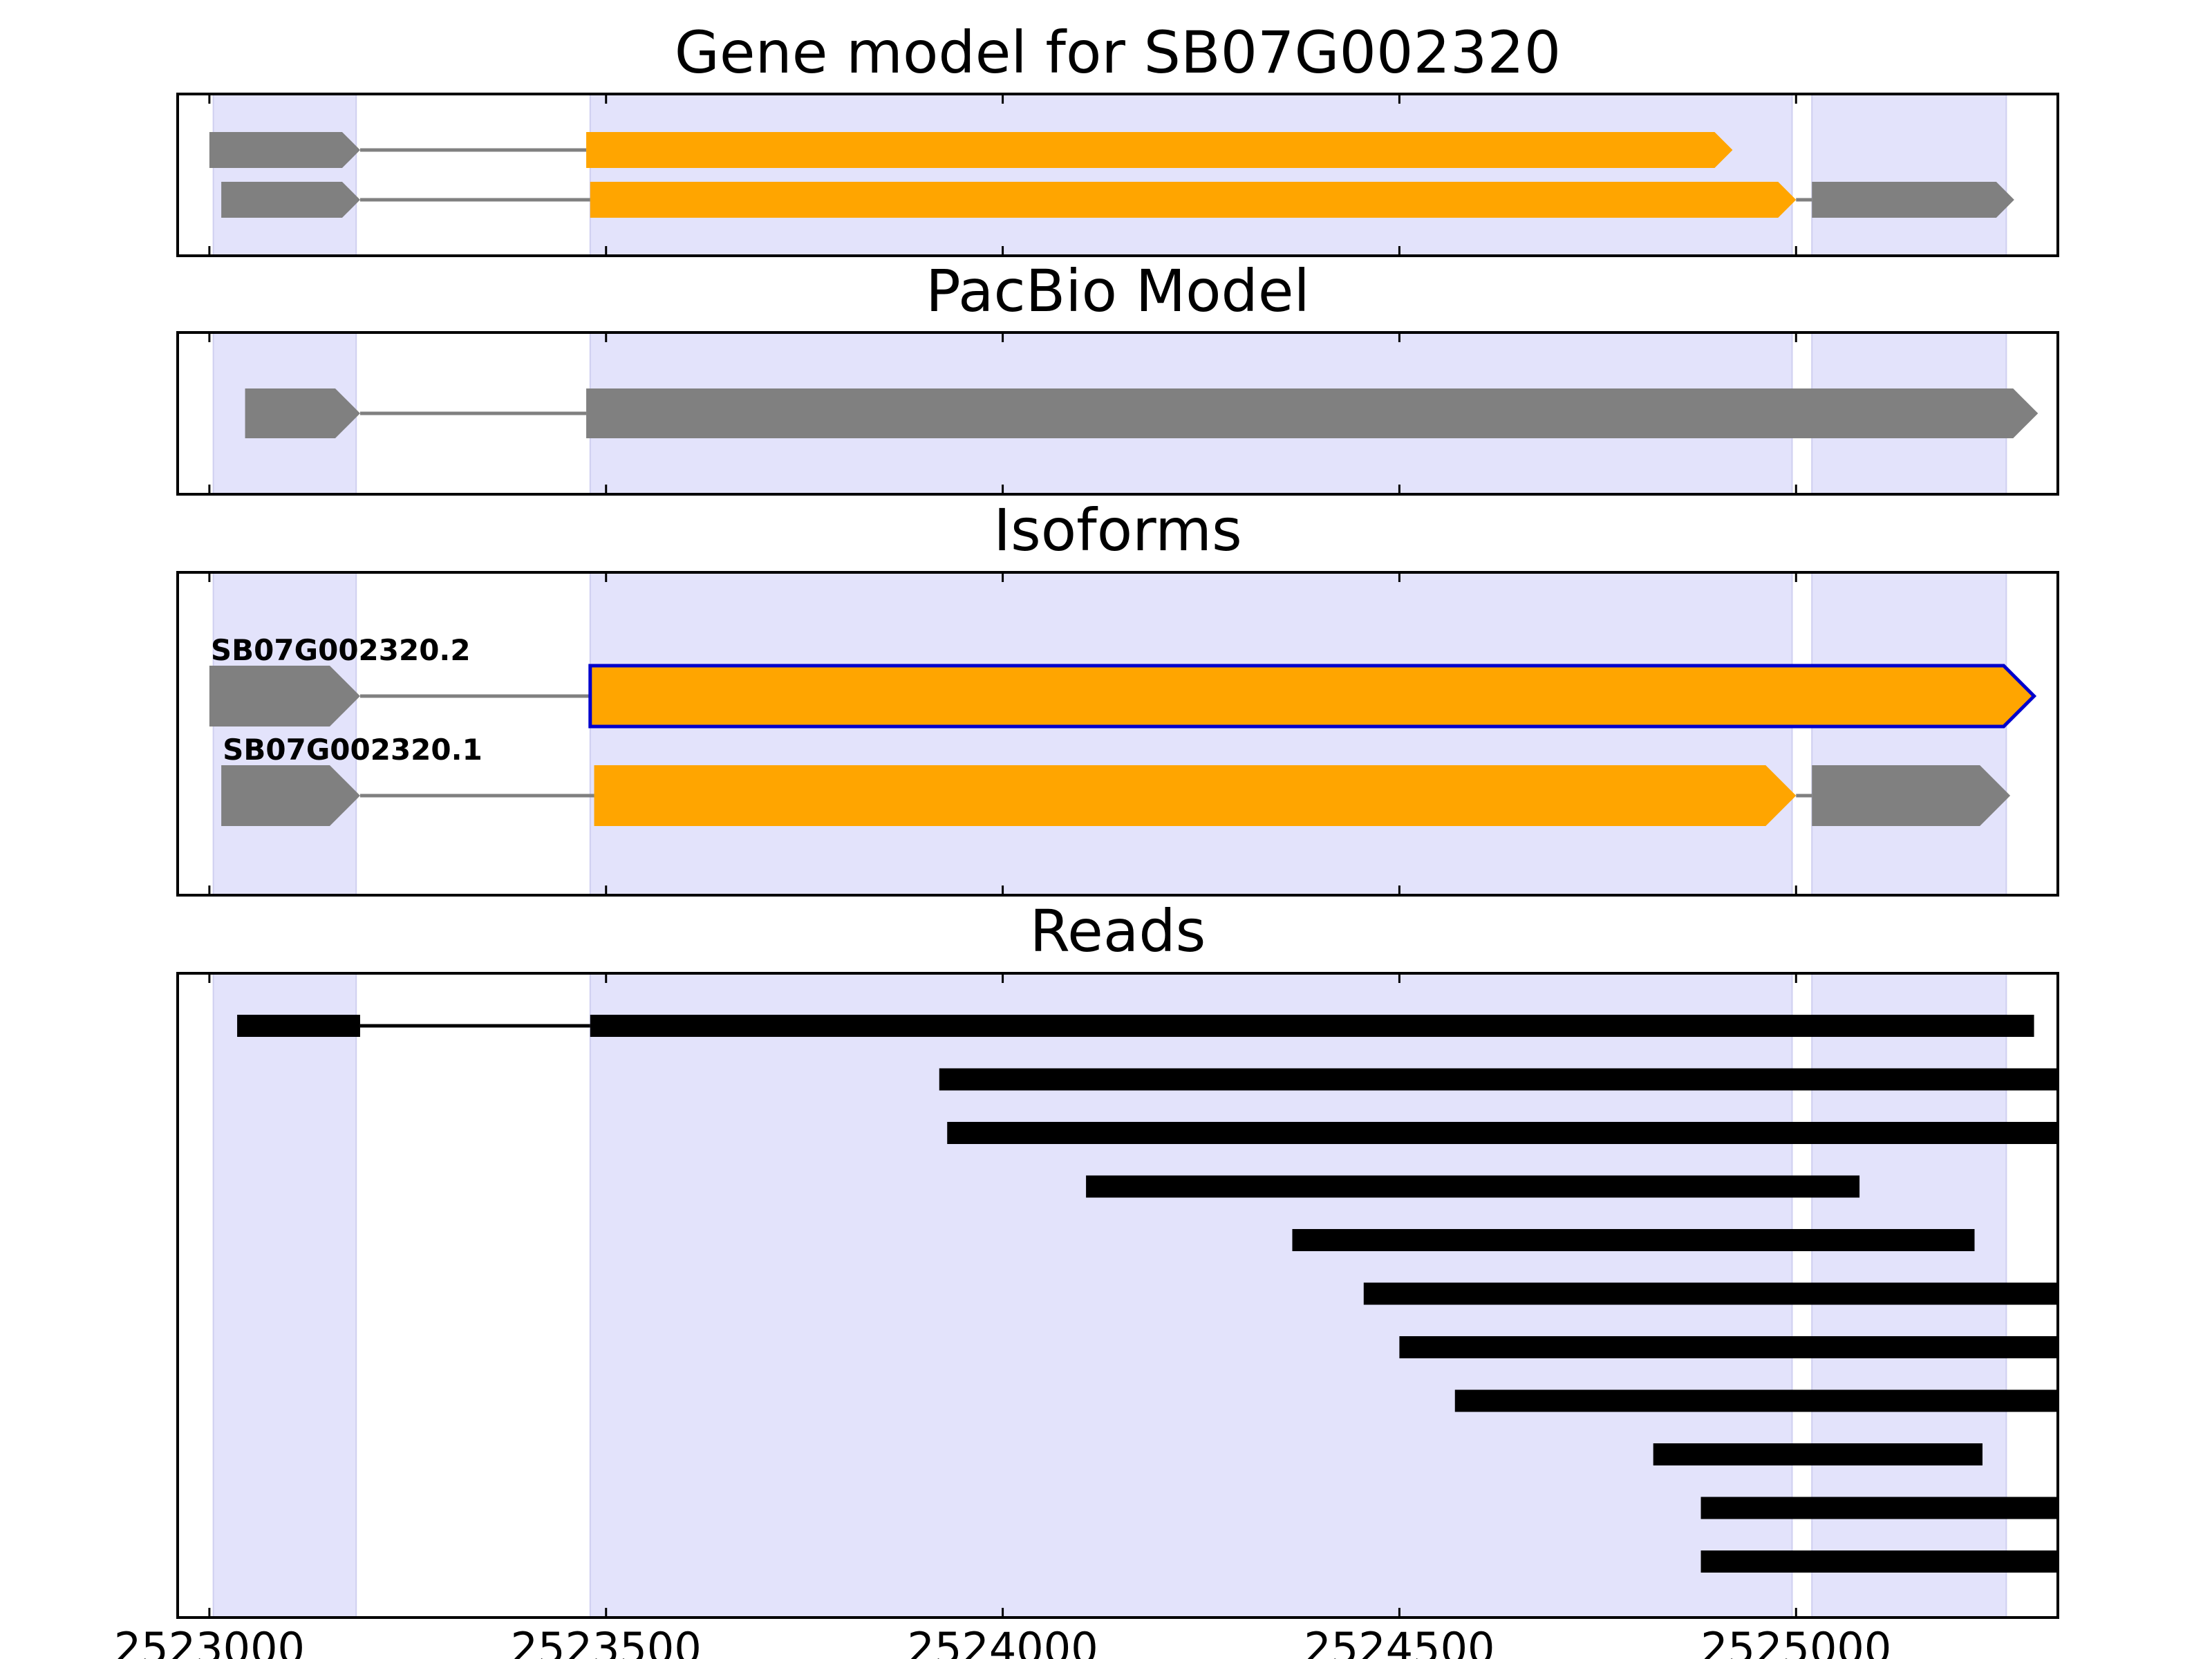  I want to click on x-tick-label: 2524500, so click(1399, 1641).